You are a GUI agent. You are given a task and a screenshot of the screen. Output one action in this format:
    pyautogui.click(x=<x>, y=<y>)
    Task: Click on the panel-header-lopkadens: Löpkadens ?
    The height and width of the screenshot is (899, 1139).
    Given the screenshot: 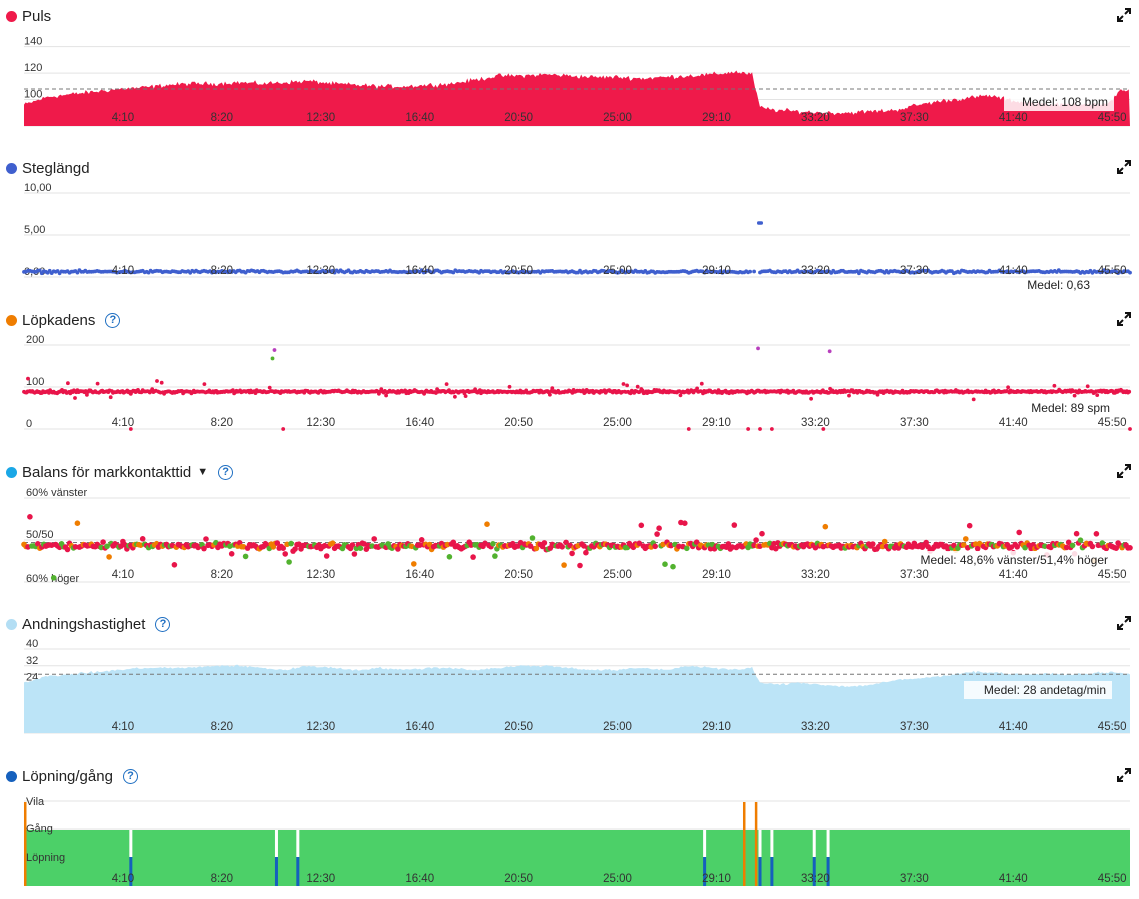 What is the action you would take?
    pyautogui.click(x=63, y=320)
    